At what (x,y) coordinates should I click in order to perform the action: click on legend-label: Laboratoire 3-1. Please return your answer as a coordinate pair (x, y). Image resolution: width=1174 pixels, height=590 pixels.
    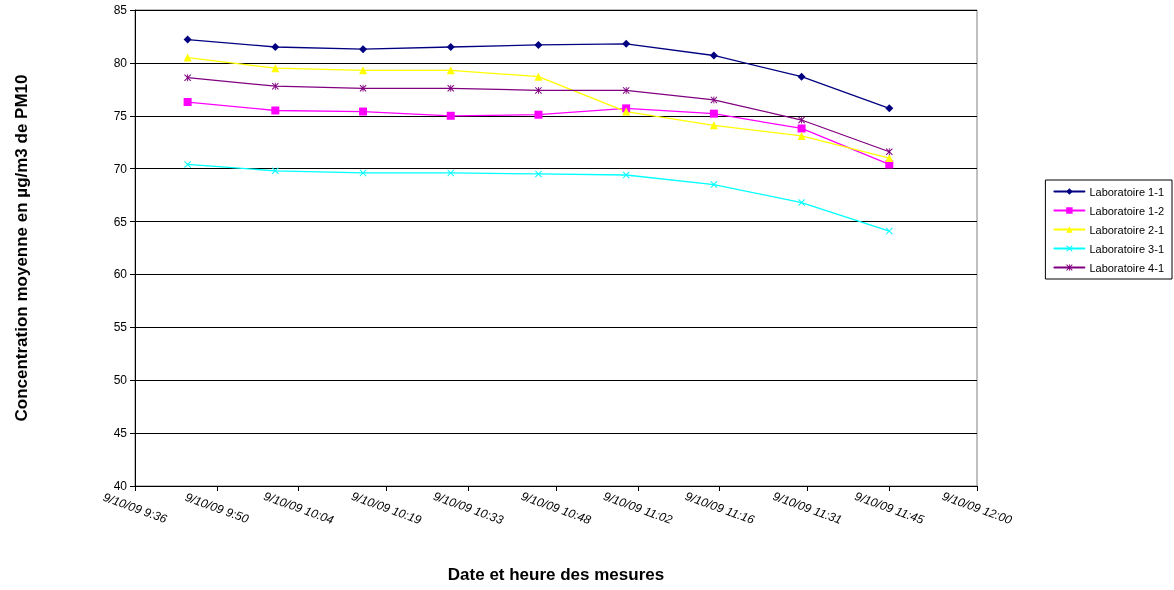
    Looking at the image, I should click on (1126, 248).